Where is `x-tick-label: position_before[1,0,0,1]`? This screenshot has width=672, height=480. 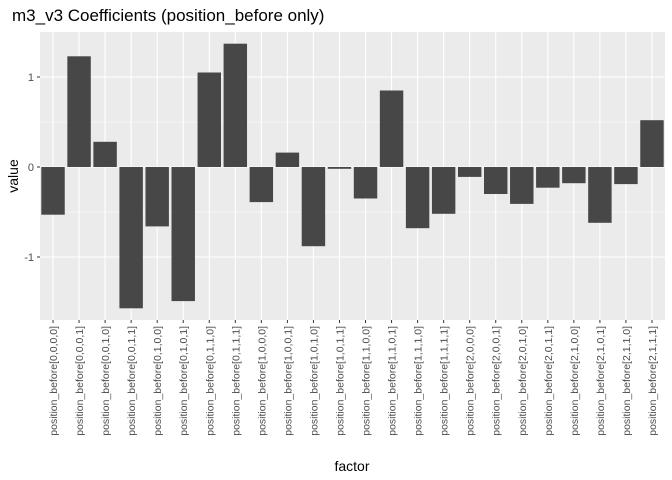 x-tick-label: position_before[1,0,0,1] is located at coordinates (288, 381).